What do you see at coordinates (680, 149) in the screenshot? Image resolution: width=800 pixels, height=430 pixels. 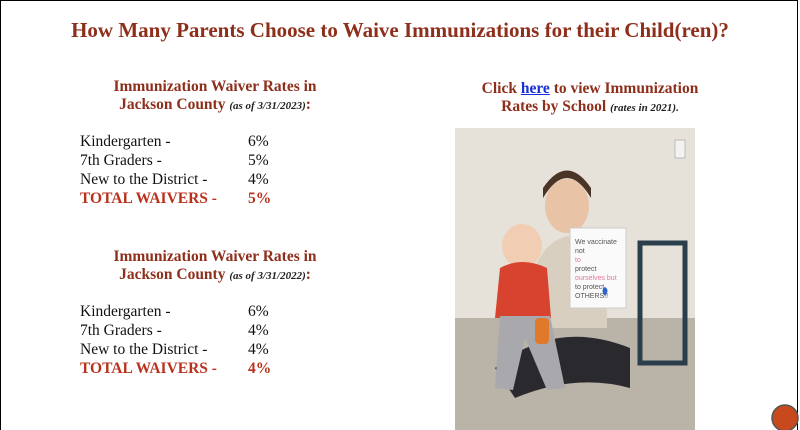 I see `switch` at bounding box center [680, 149].